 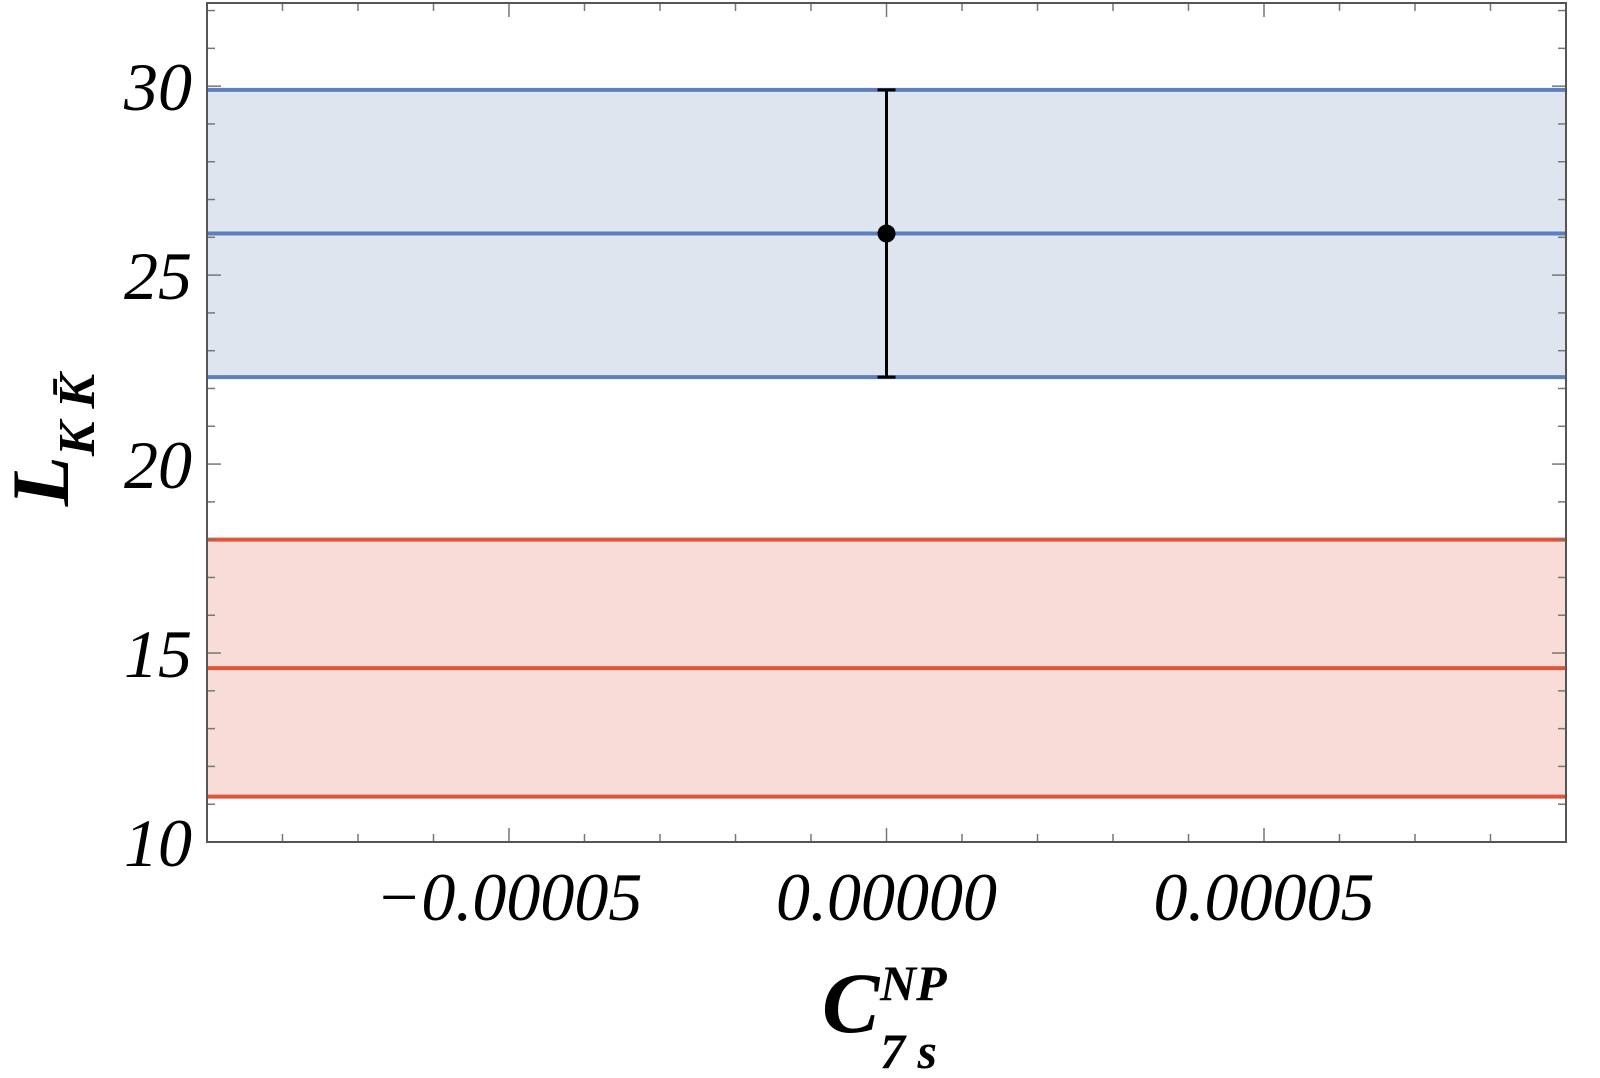 I want to click on y-tick-label: 15, so click(x=158, y=654).